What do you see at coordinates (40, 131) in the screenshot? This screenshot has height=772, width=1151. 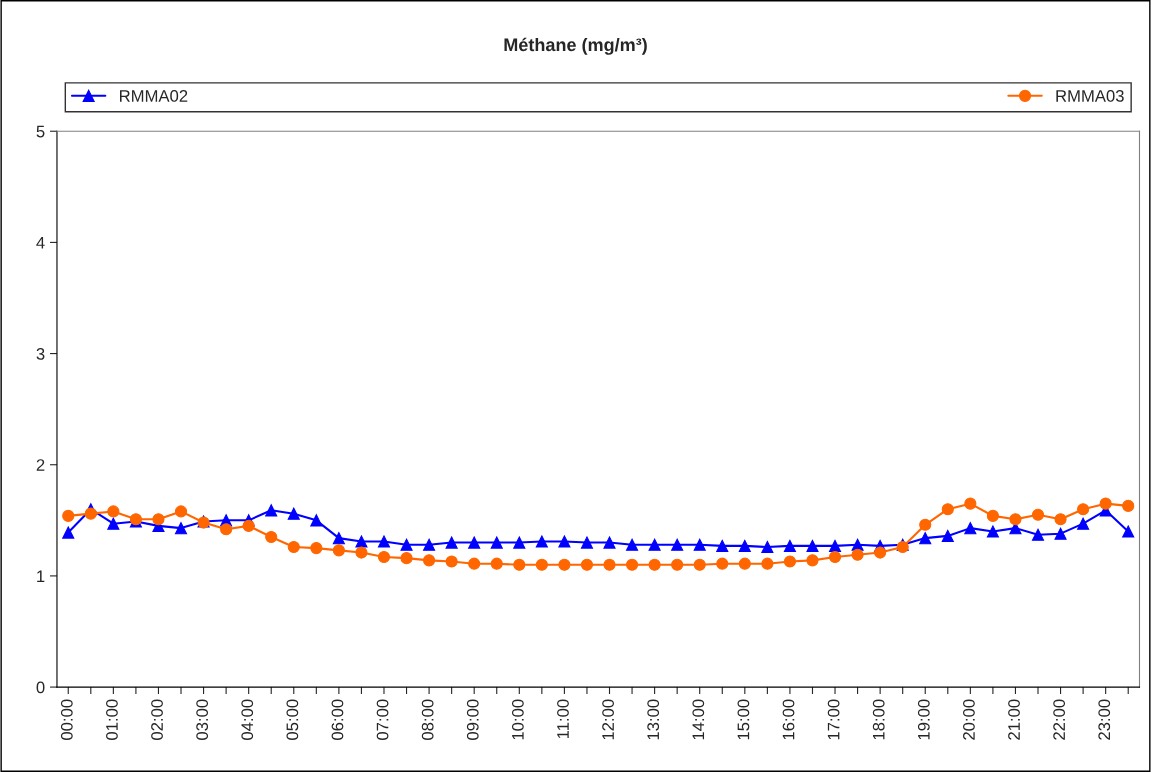 I see `y-tick-label: 5` at bounding box center [40, 131].